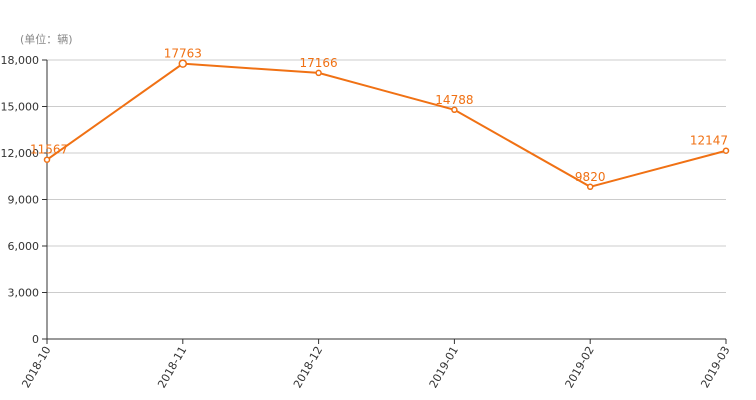  What do you see at coordinates (454, 100) in the screenshot?
I see `data-label: 14788` at bounding box center [454, 100].